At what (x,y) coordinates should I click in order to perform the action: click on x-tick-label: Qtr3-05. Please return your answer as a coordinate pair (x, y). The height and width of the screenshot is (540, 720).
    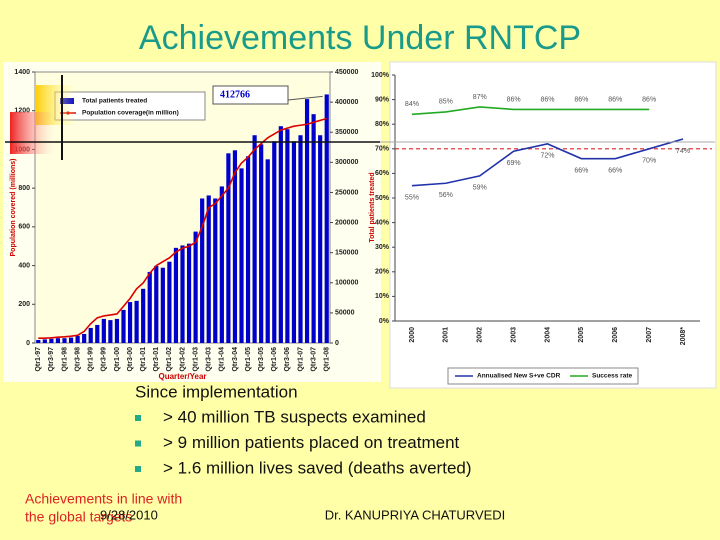
    Looking at the image, I should click on (261, 359).